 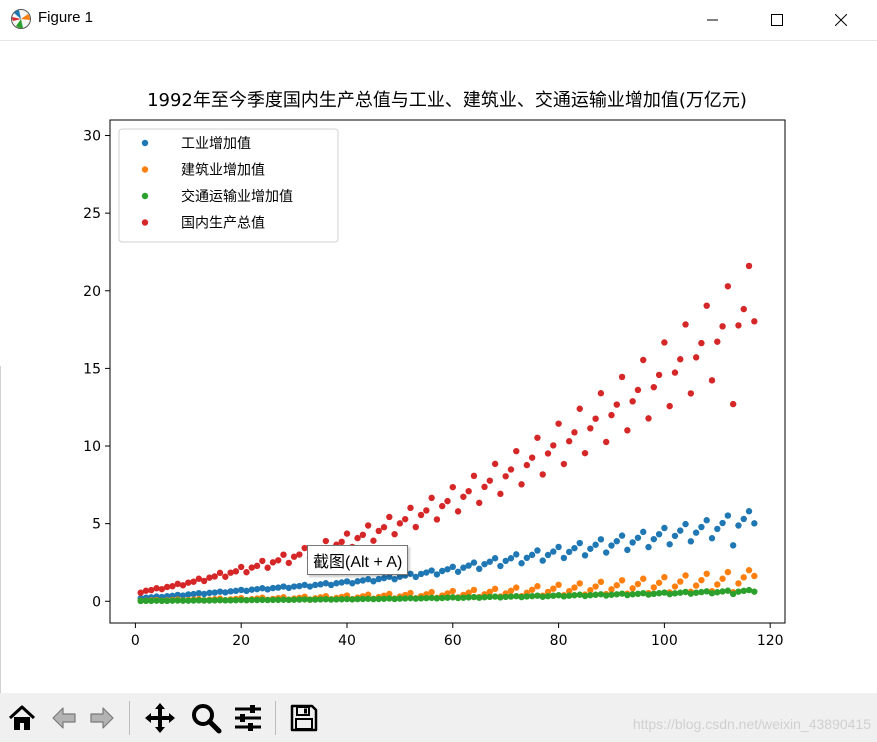 I want to click on close-button, so click(x=841, y=20).